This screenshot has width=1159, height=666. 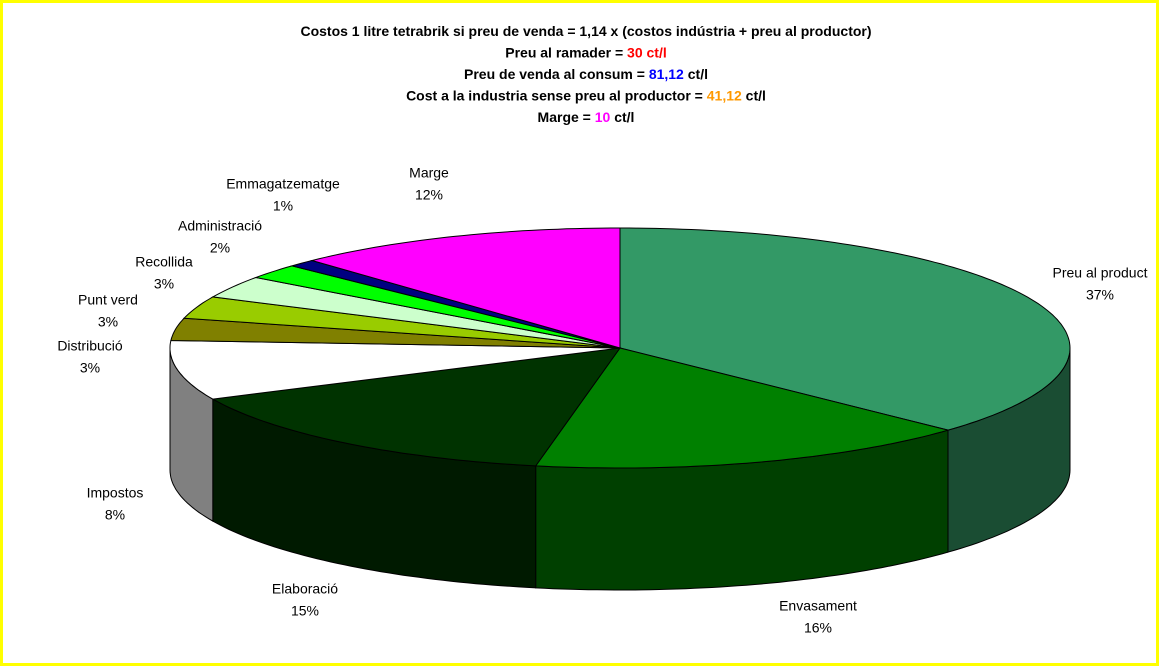 I want to click on title-part: Preu de venda al consum =, so click(x=556, y=74).